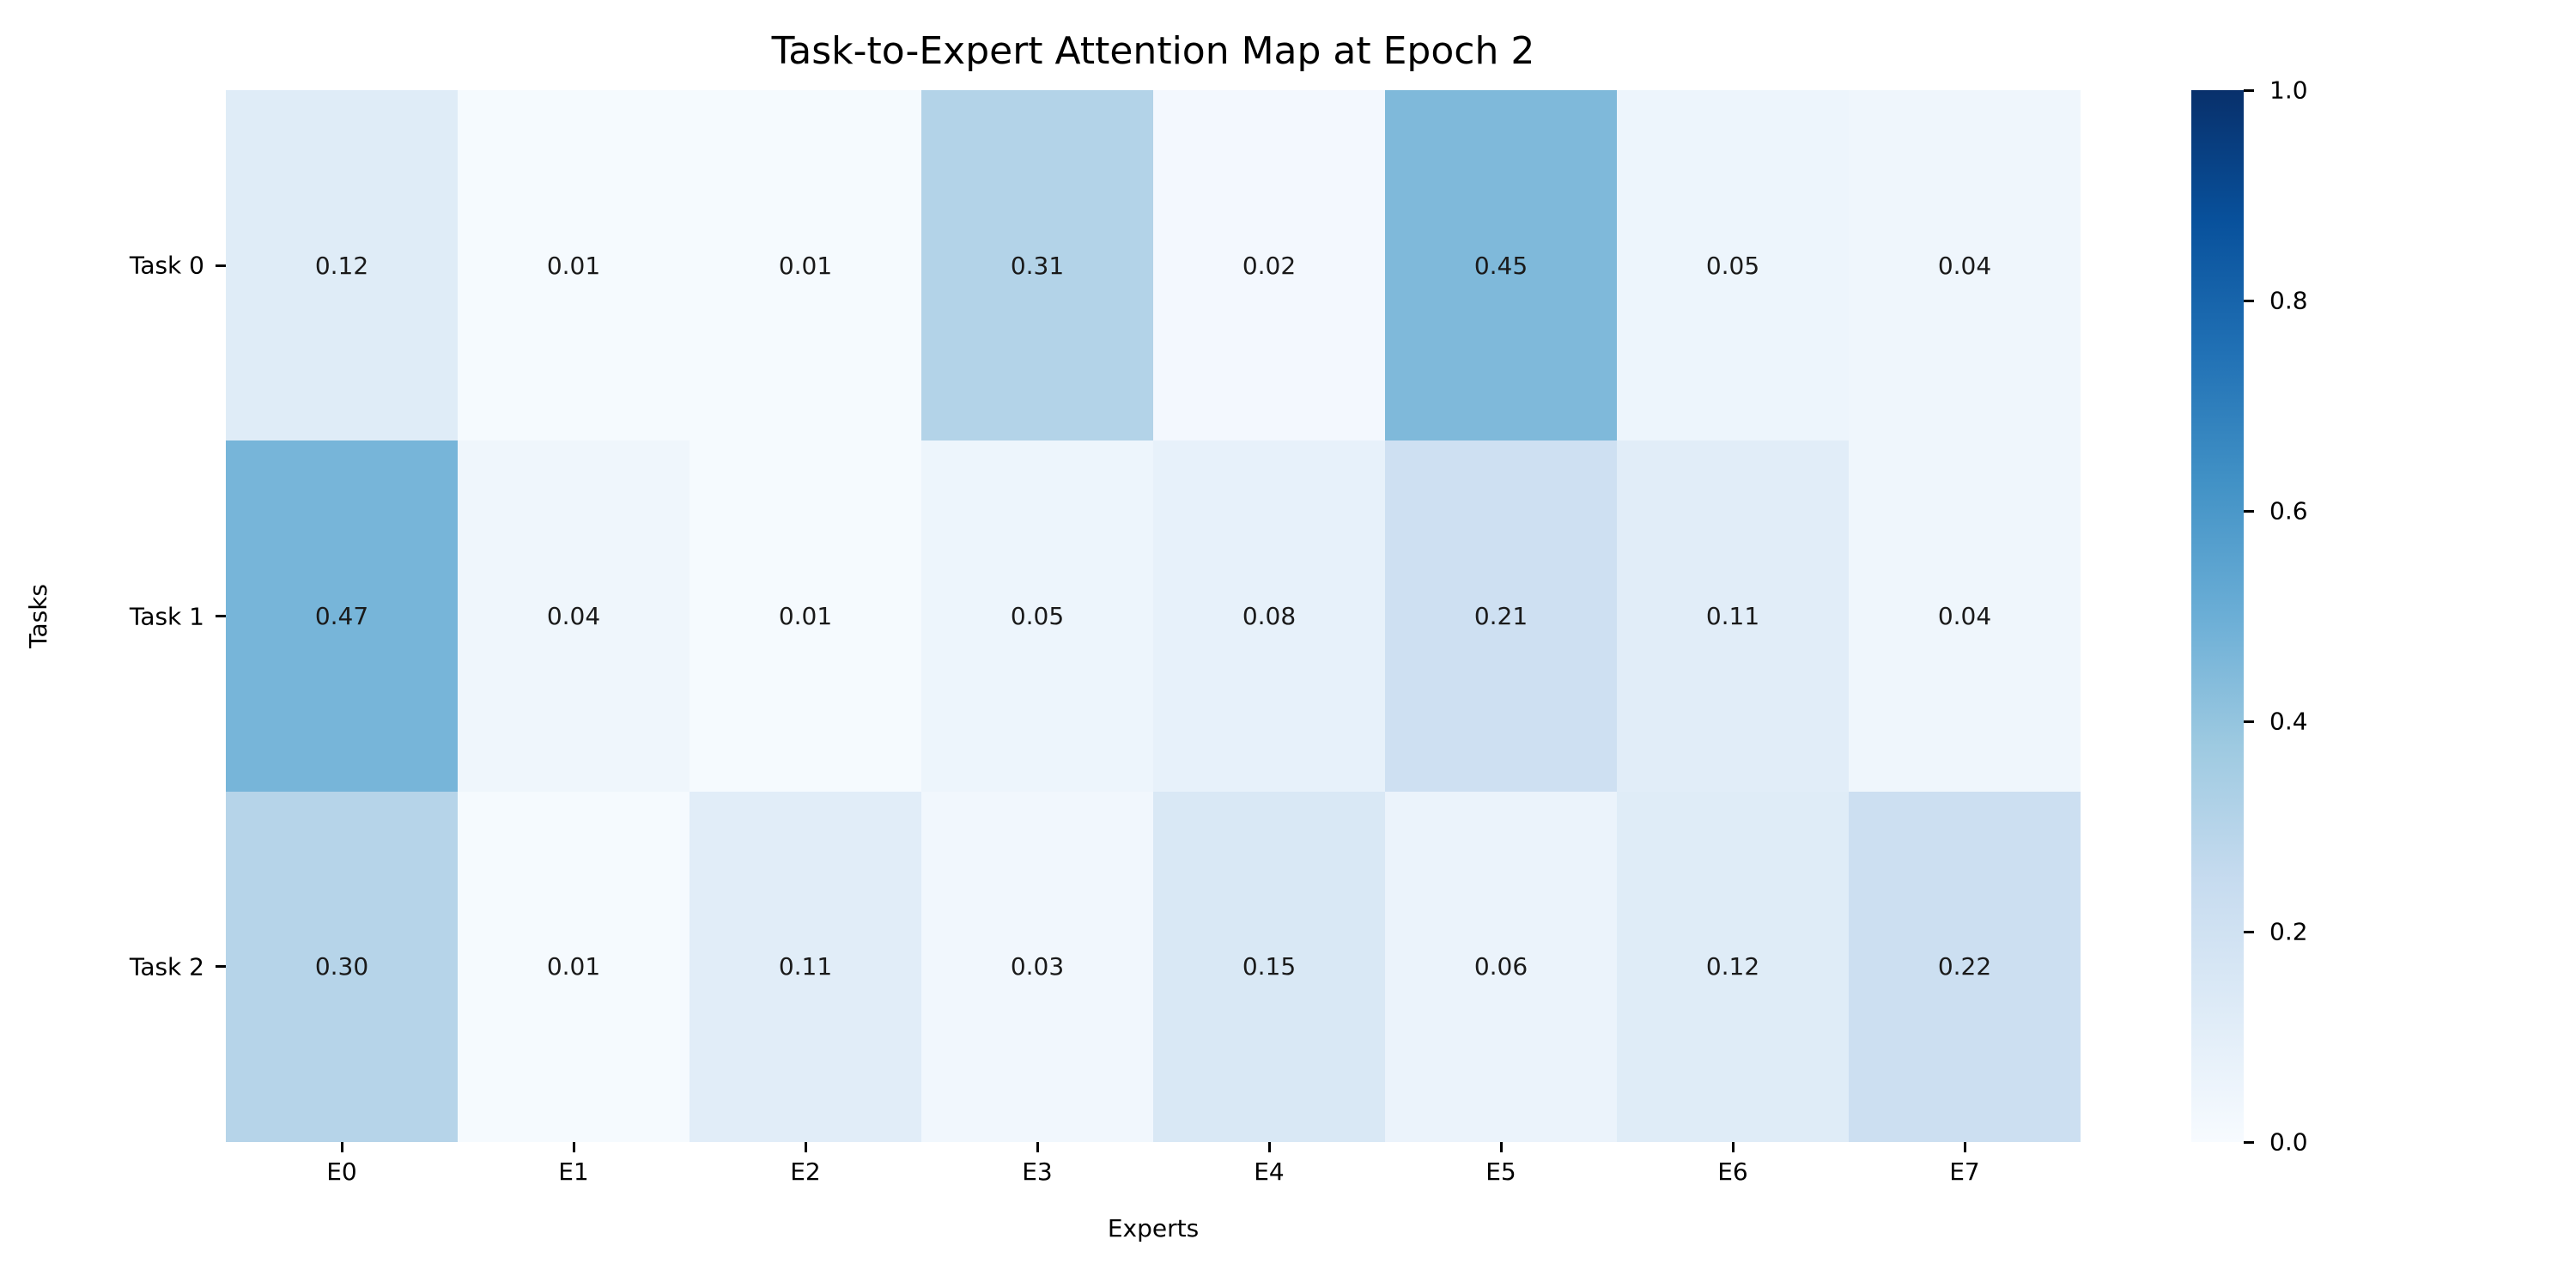  I want to click on heatmap-cell: 0.30, so click(342, 966).